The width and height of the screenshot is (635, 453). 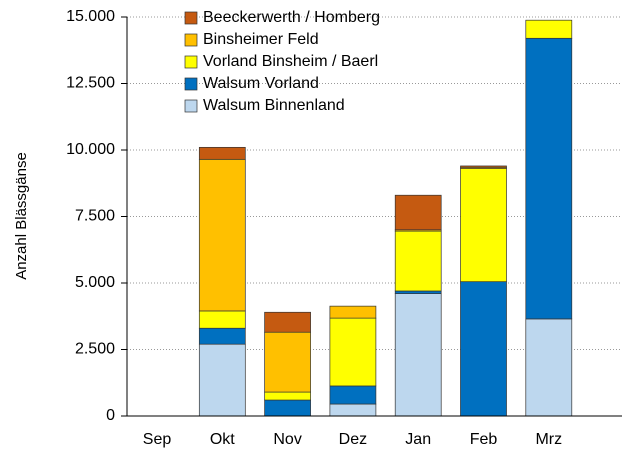 I want to click on y-tick-label: 0, so click(x=110, y=415).